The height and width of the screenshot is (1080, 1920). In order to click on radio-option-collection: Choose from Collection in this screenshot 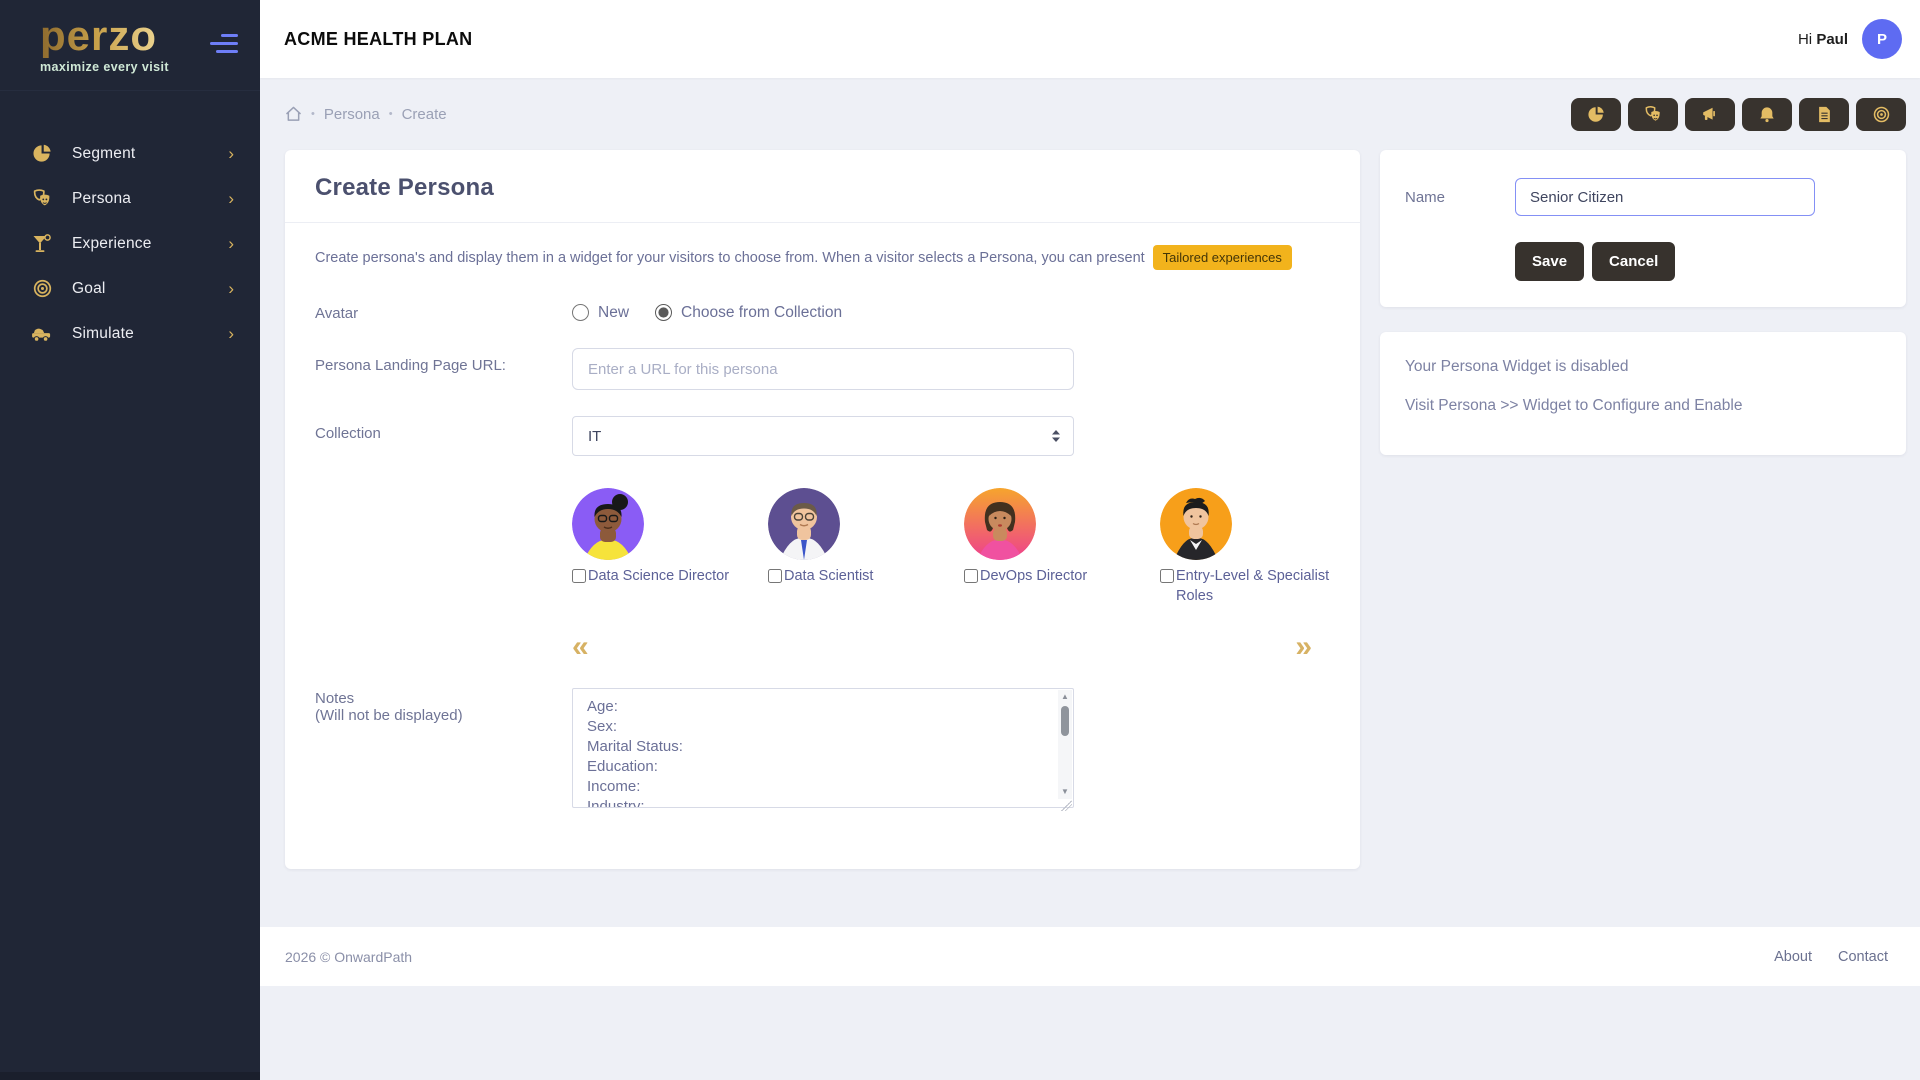, I will do `click(748, 313)`.